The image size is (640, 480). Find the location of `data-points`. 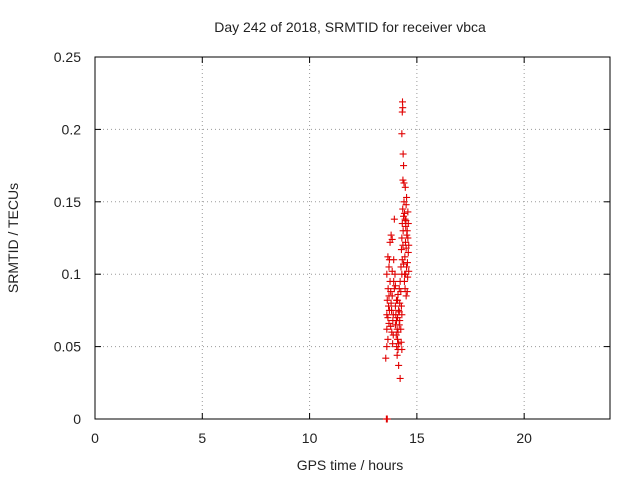

data-points is located at coordinates (397, 260).